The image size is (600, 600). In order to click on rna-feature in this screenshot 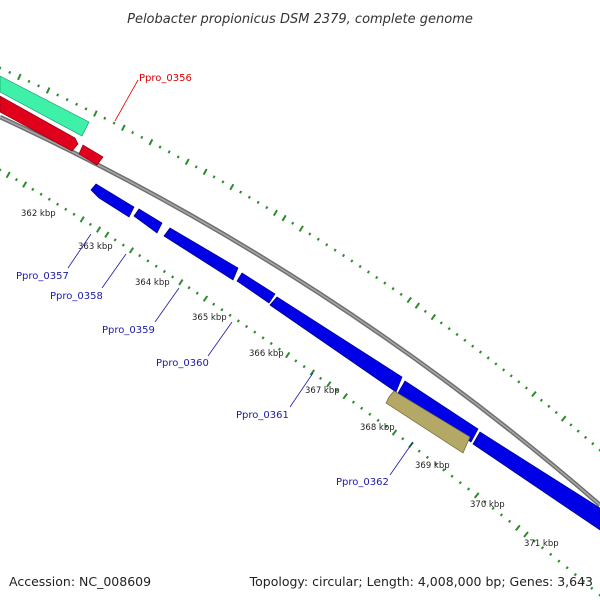, I will do `click(45, 106)`.